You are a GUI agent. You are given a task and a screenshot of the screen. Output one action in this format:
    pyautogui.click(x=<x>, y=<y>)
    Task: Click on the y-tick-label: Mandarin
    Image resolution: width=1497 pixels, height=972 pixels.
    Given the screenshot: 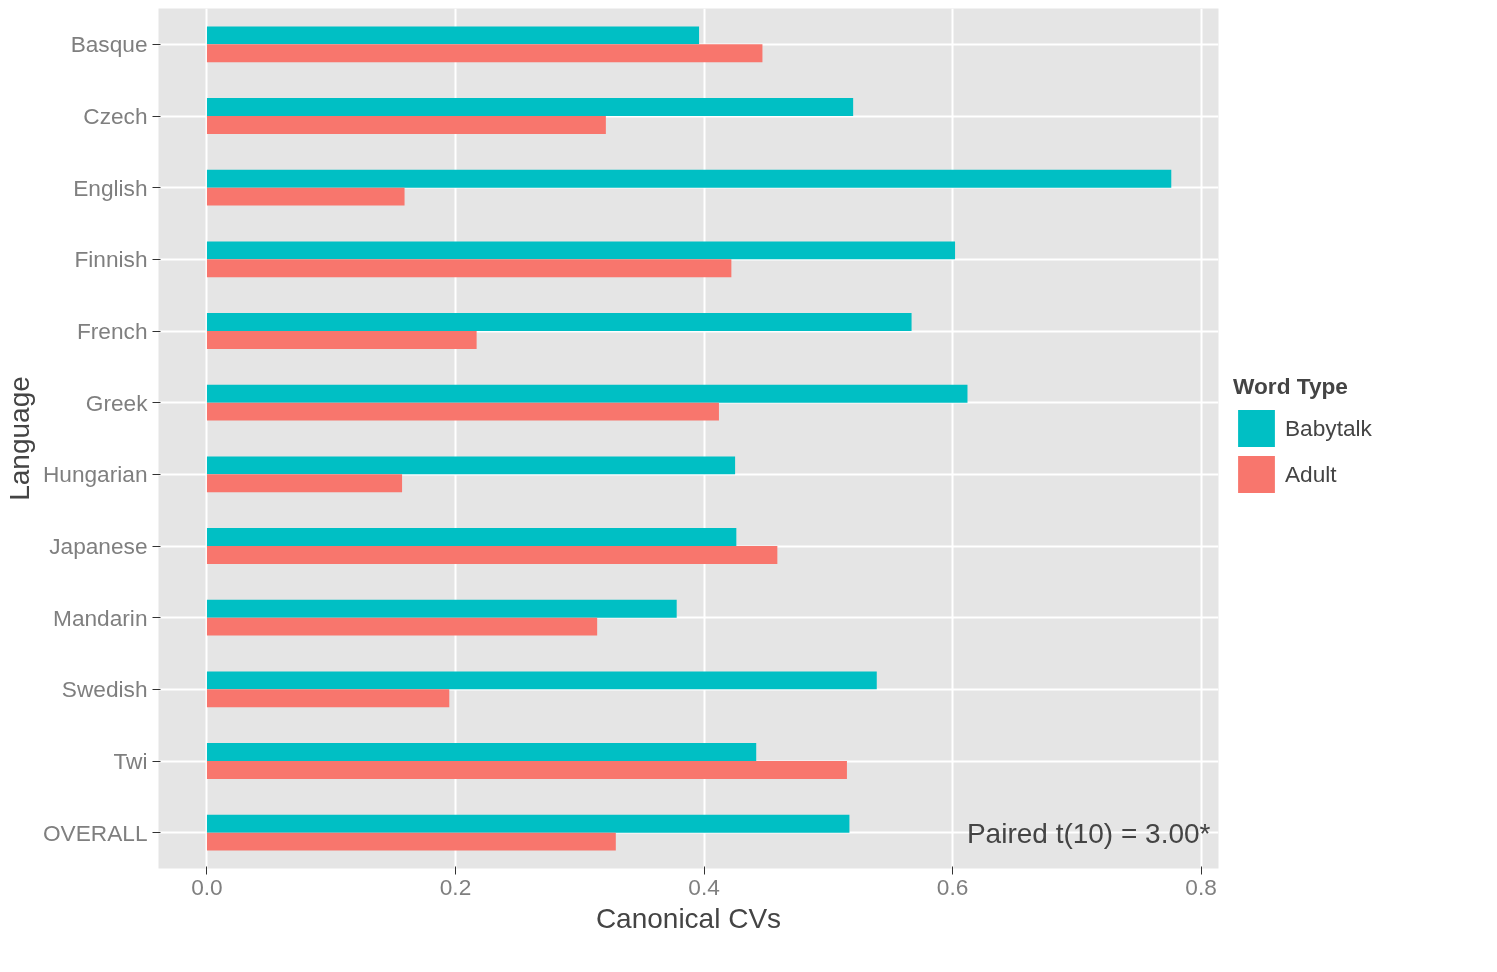 What is the action you would take?
    pyautogui.click(x=100, y=617)
    